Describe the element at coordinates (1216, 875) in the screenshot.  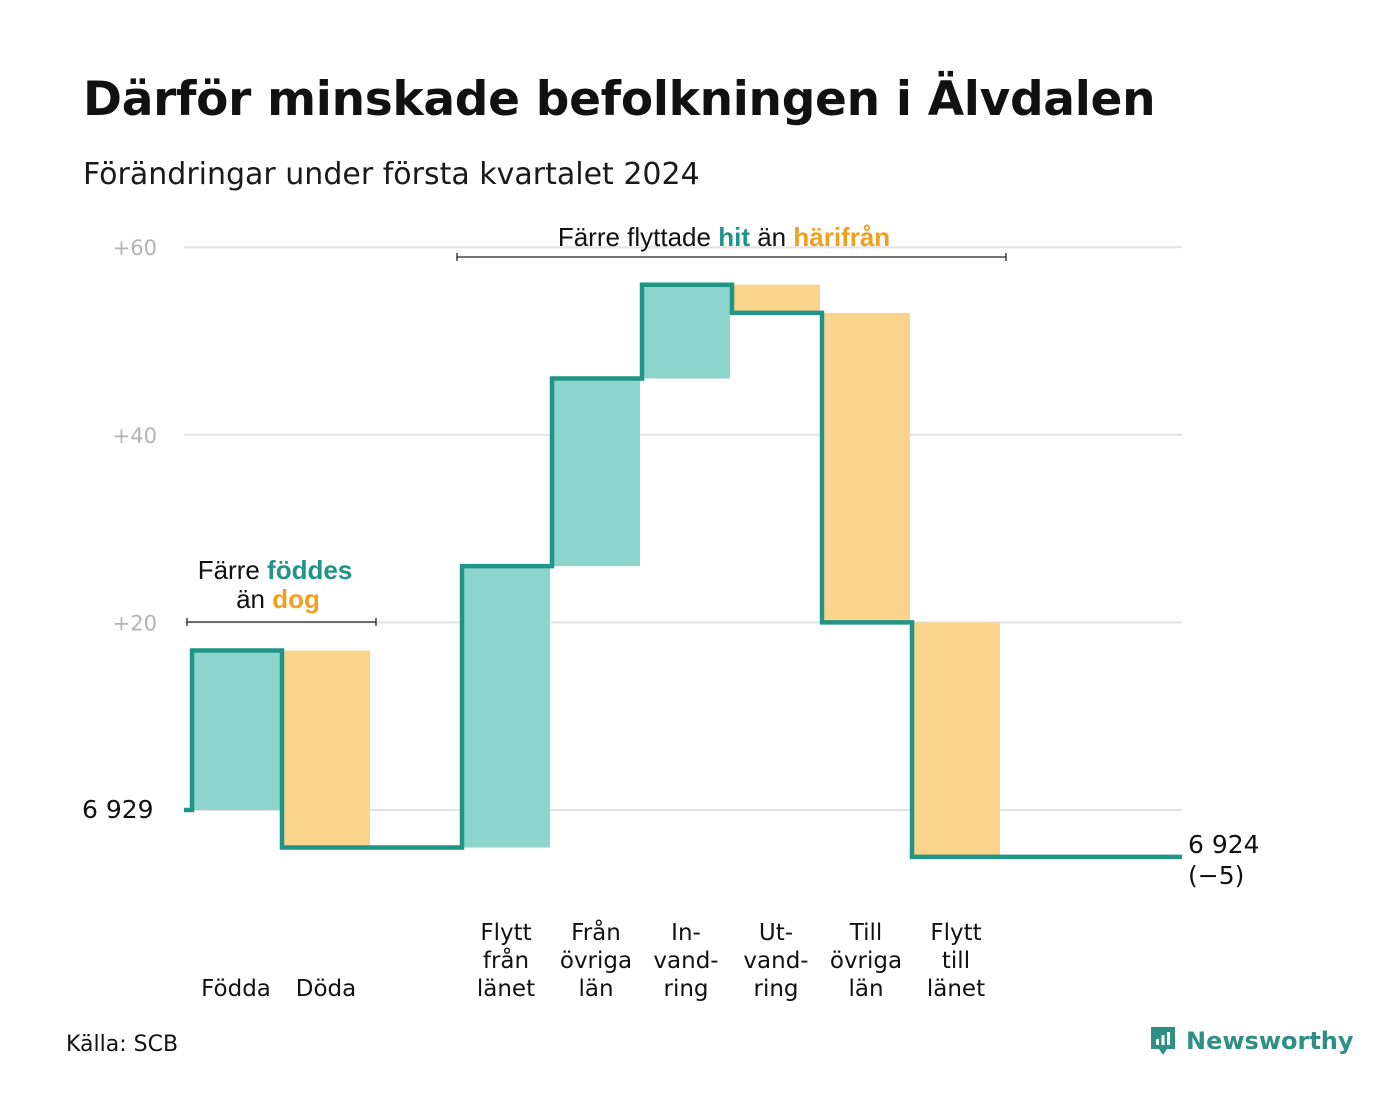
I see `end-change-label: (−5)` at that location.